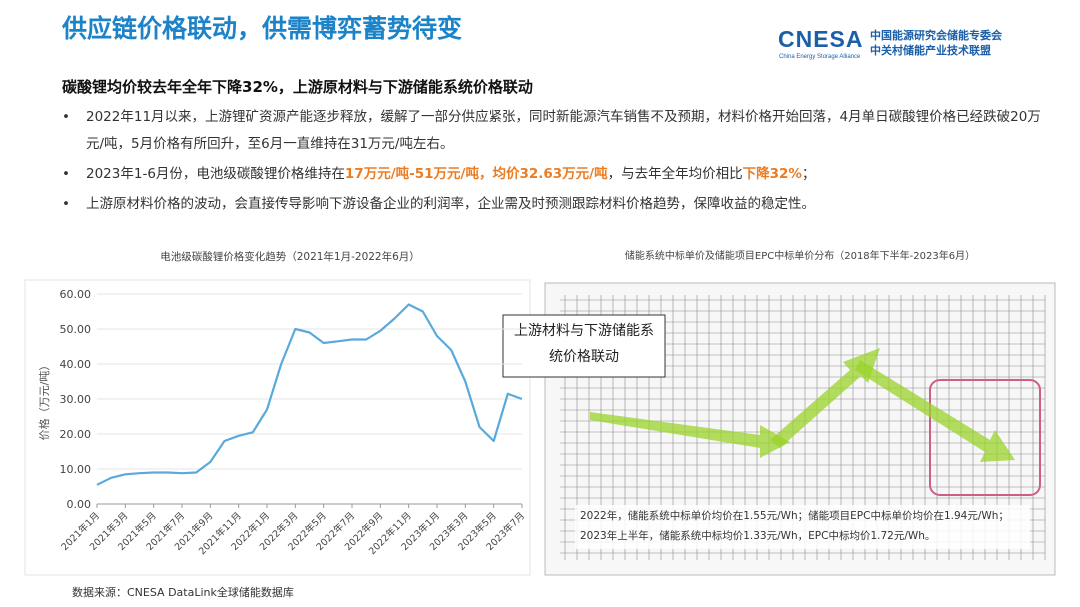 The height and width of the screenshot is (607, 1080). I want to click on logo-line: 中关村储能产业技术联盟, so click(930, 50).